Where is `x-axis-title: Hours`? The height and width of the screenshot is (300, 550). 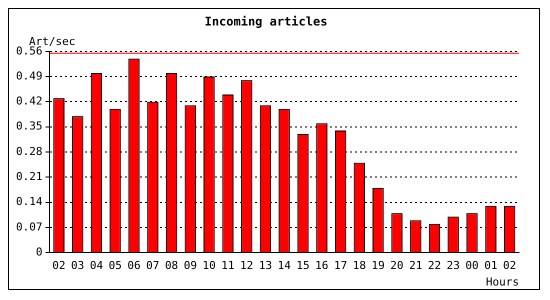 x-axis-title: Hours is located at coordinates (502, 281).